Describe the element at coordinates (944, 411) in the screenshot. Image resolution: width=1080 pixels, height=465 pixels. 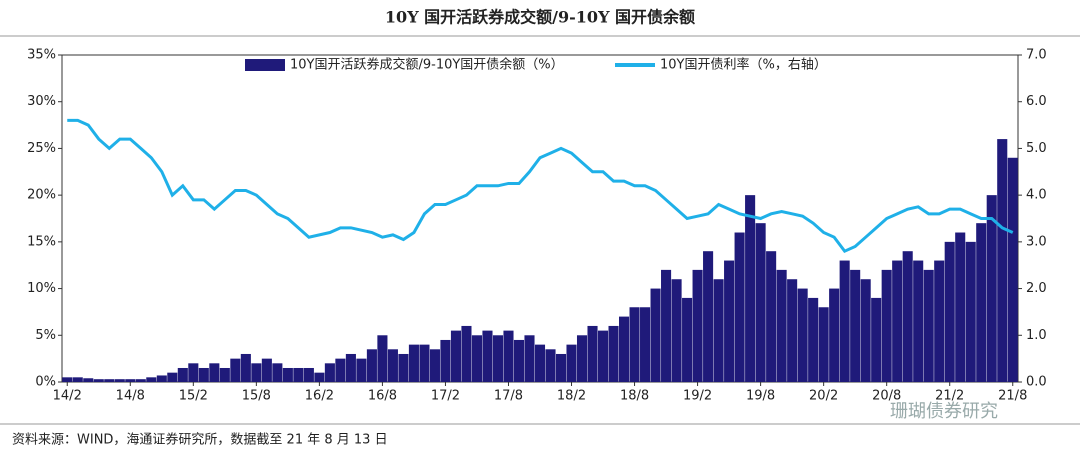
I see `watermark: 珊瑚债券研究` at that location.